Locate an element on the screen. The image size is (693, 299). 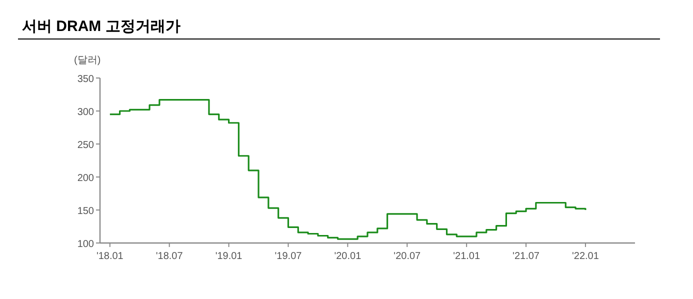
y-tick-label: 100 is located at coordinates (85, 244).